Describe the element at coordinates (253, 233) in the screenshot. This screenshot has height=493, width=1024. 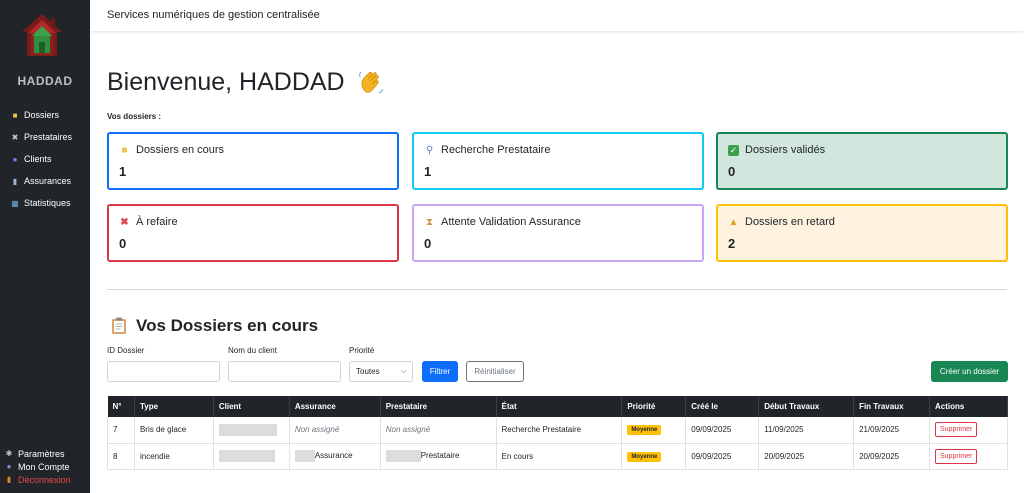
I see `card-a-refaire: ✖ À refaire 0` at that location.